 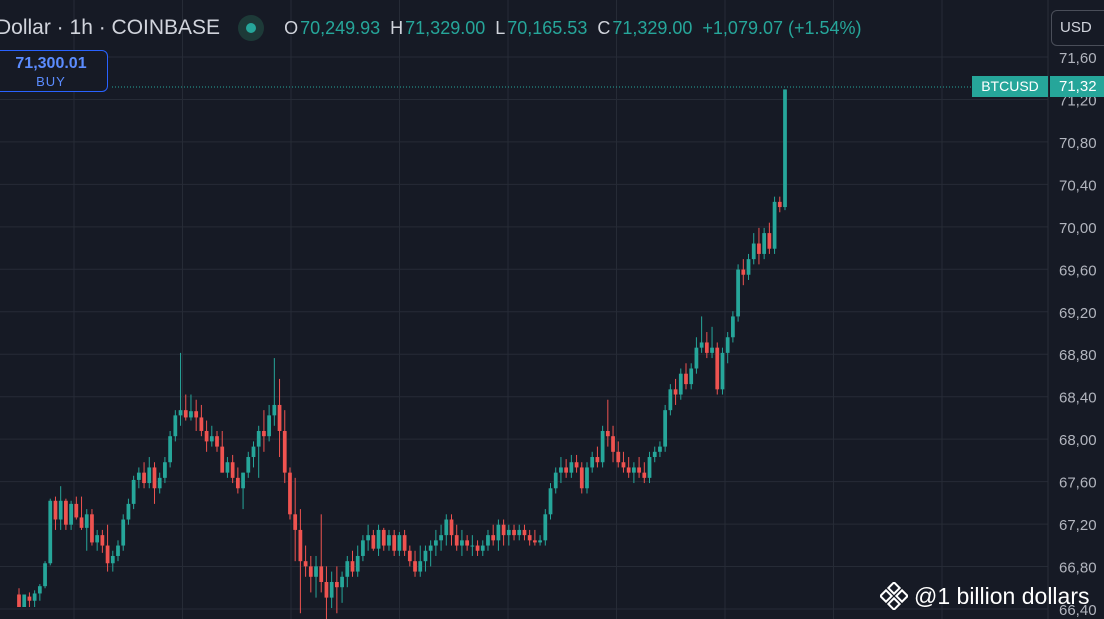 What do you see at coordinates (397, 27) in the screenshot?
I see `high-label: H` at bounding box center [397, 27].